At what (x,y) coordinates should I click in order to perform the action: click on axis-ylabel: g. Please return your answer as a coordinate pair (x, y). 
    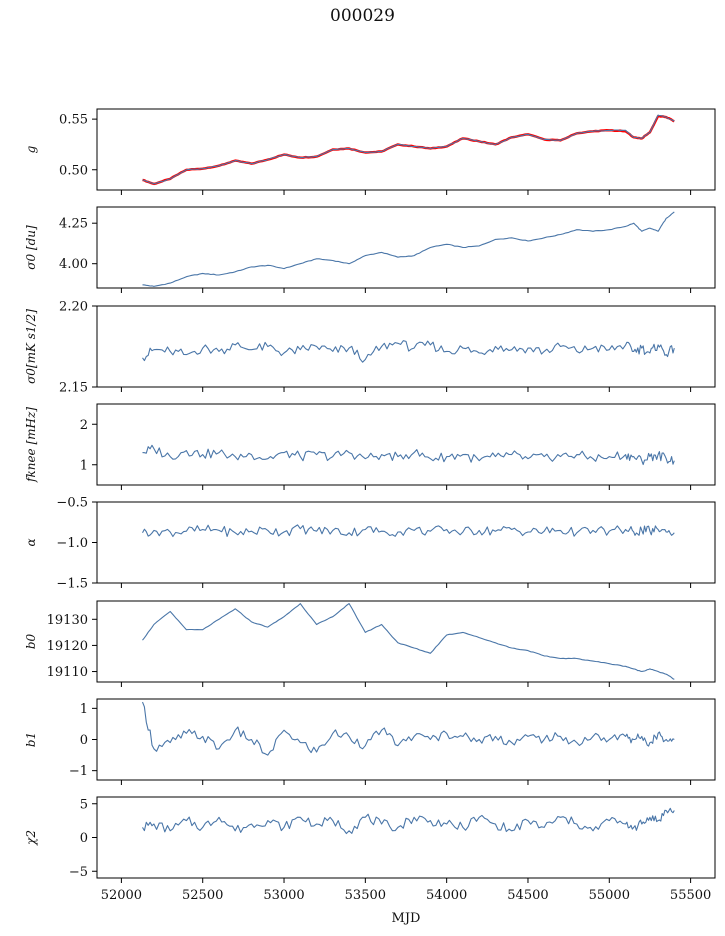
    Looking at the image, I should click on (31, 149).